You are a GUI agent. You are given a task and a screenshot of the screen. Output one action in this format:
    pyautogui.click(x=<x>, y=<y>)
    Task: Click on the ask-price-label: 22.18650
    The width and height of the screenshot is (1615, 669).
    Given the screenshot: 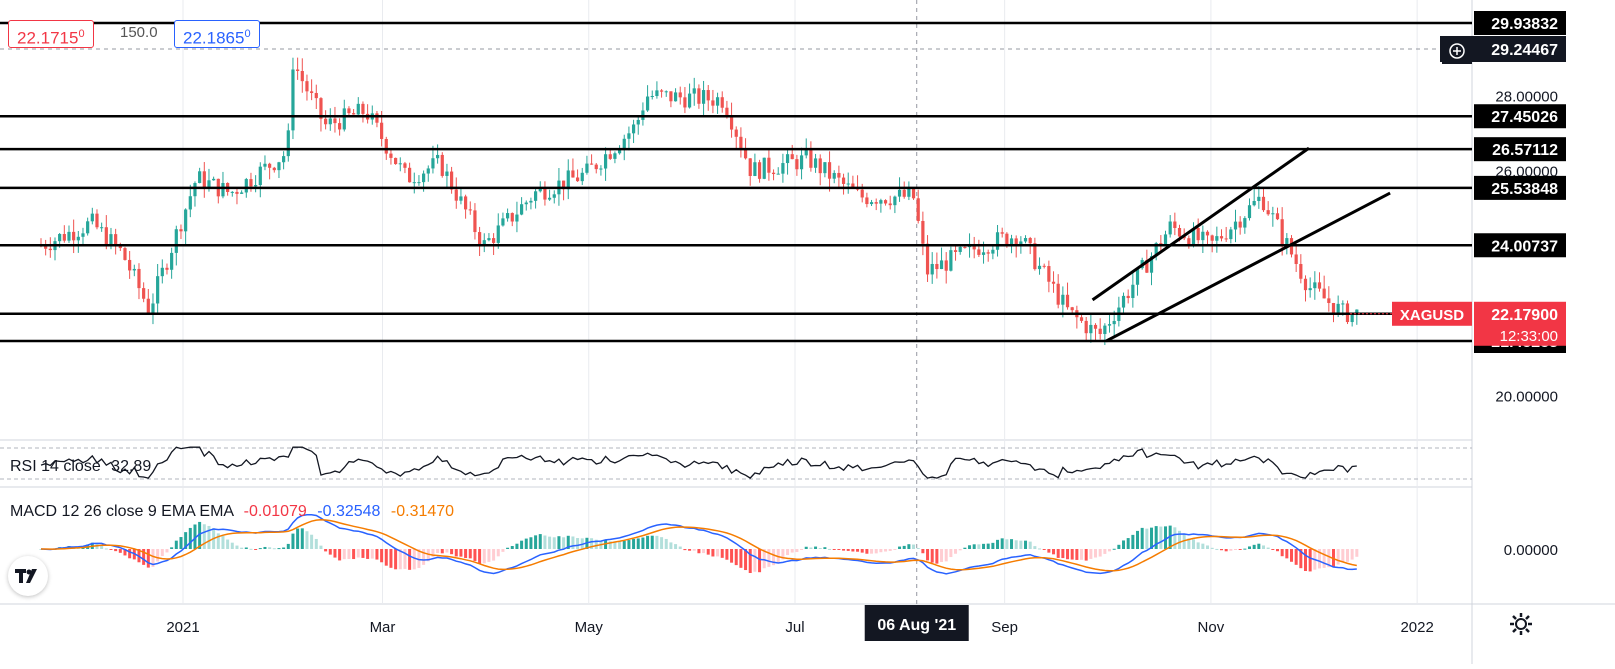 What is the action you would take?
    pyautogui.click(x=217, y=34)
    